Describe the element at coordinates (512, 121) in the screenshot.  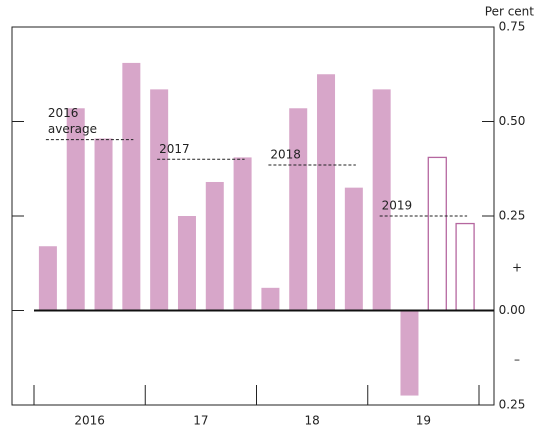
I see `y-tick-label: 0.50` at that location.